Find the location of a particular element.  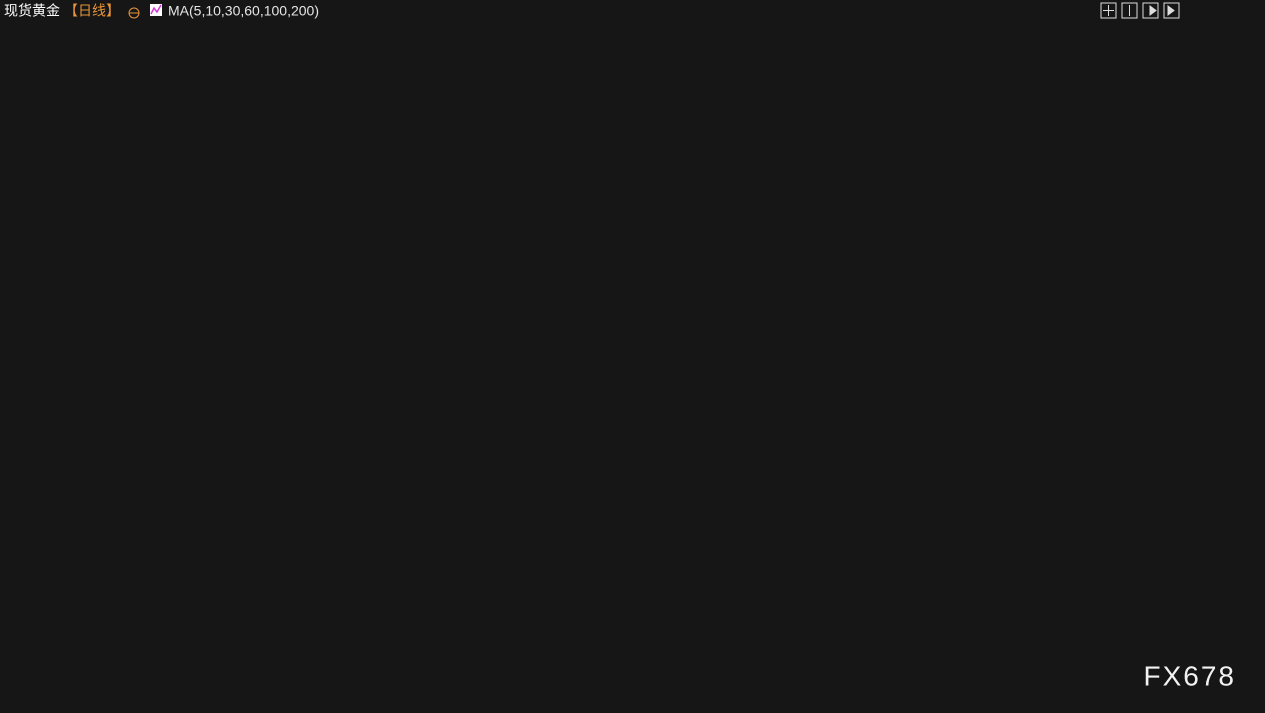

header: 现货黄金 【日线】 MA(5,10,30,60,100,200) is located at coordinates (161, 11).